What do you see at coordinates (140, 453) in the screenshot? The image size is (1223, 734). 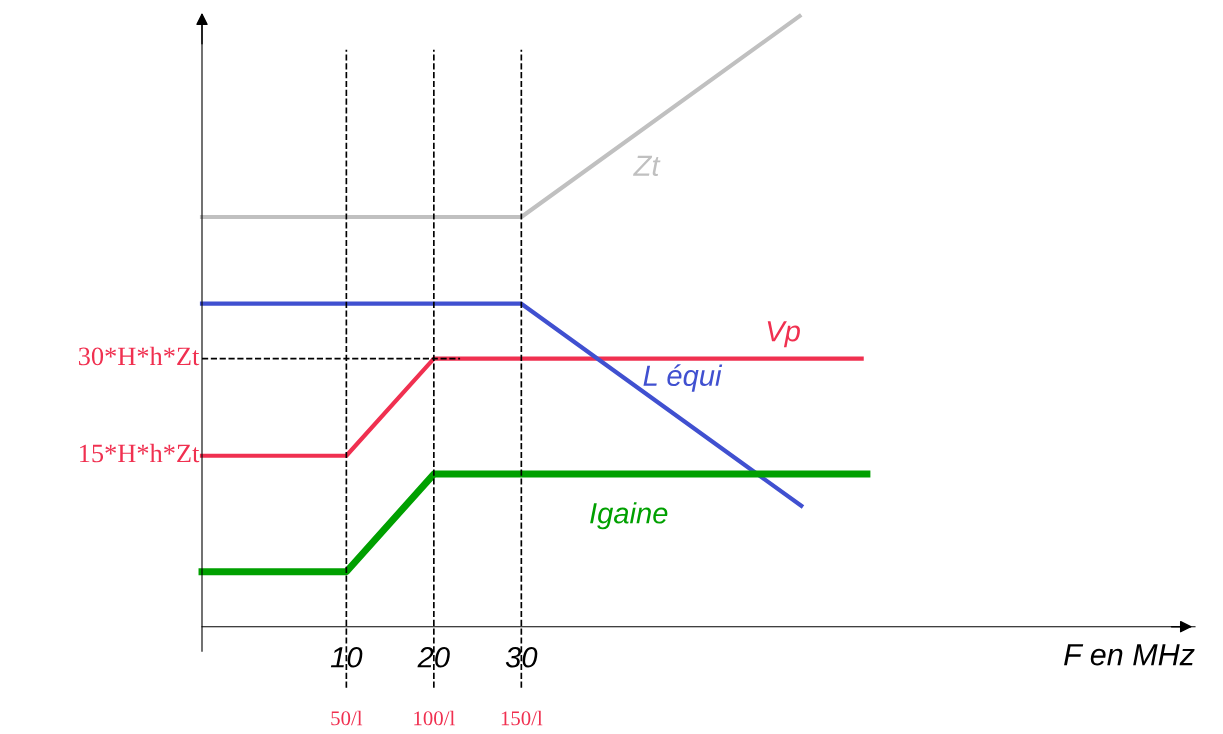 I see `text: 15*H*h*Zt` at bounding box center [140, 453].